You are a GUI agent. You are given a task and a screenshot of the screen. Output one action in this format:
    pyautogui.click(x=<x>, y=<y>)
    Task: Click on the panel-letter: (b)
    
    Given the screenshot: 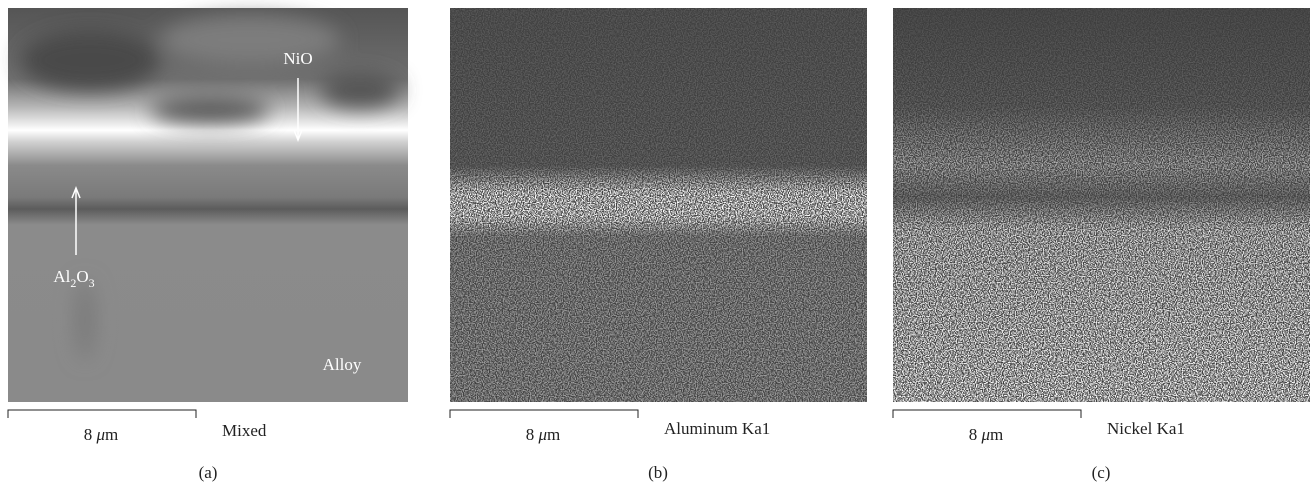 What is the action you would take?
    pyautogui.click(x=658, y=472)
    